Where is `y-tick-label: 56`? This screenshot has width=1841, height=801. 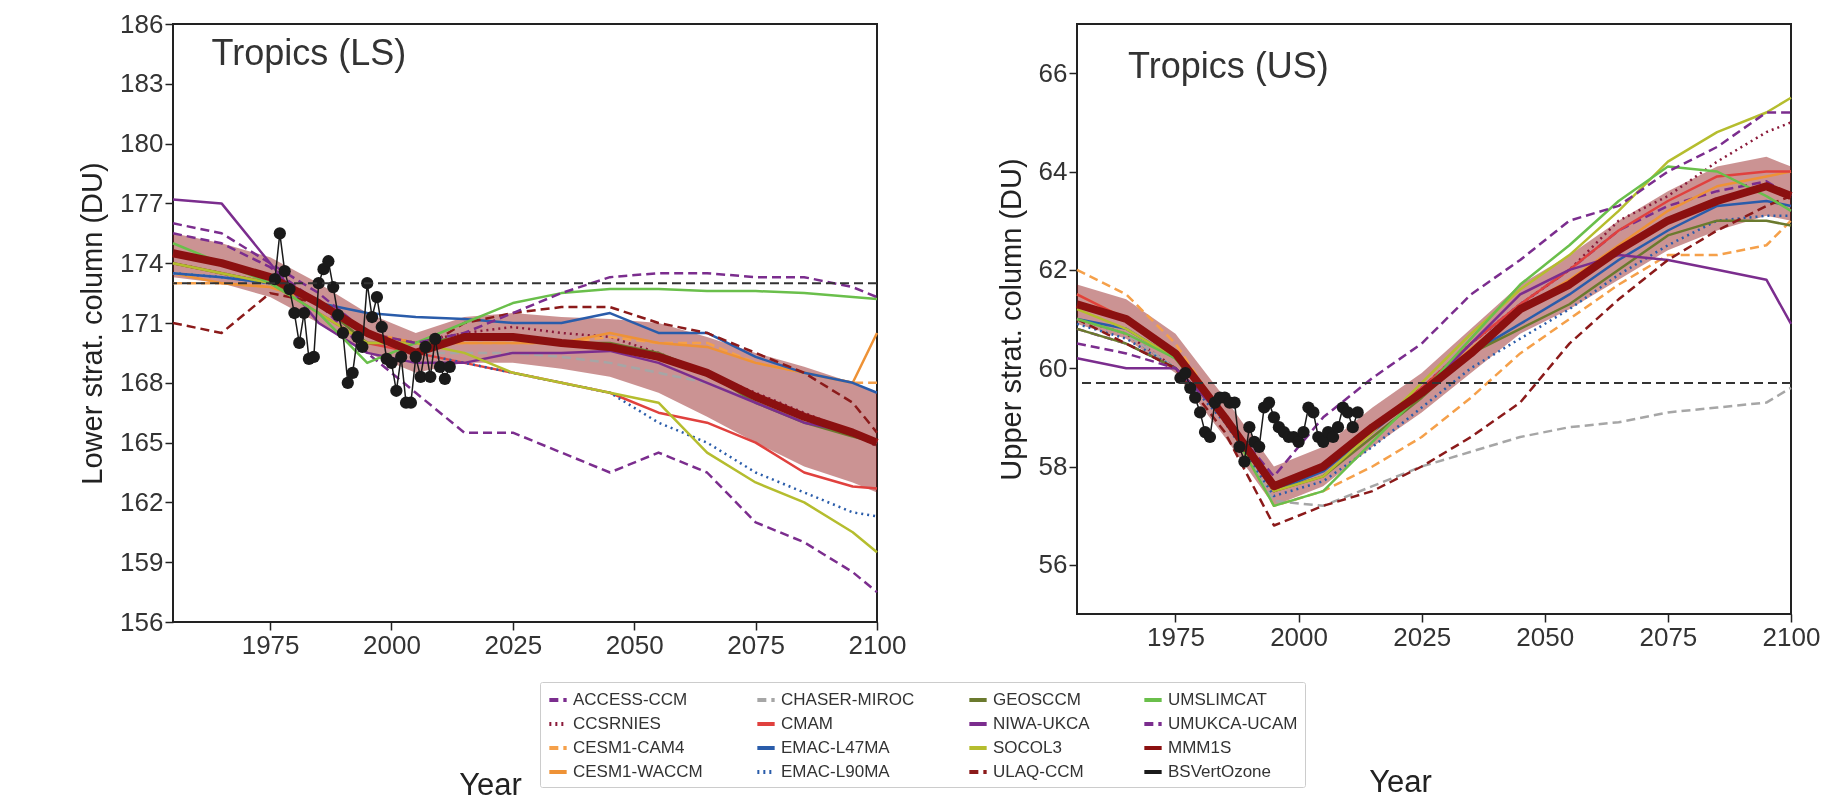
y-tick-label: 56 is located at coordinates (1053, 564).